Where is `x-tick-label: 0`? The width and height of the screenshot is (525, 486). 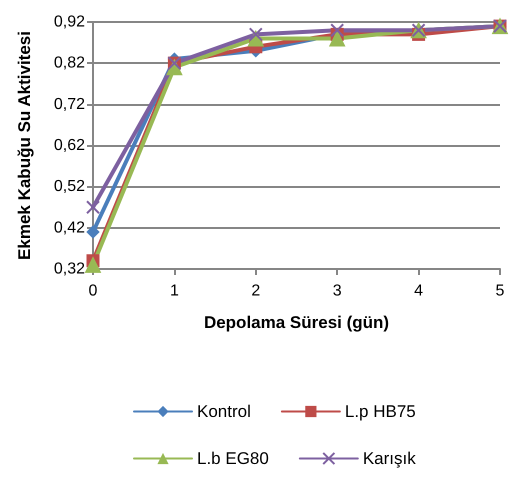
x-tick-label: 0 is located at coordinates (93, 291).